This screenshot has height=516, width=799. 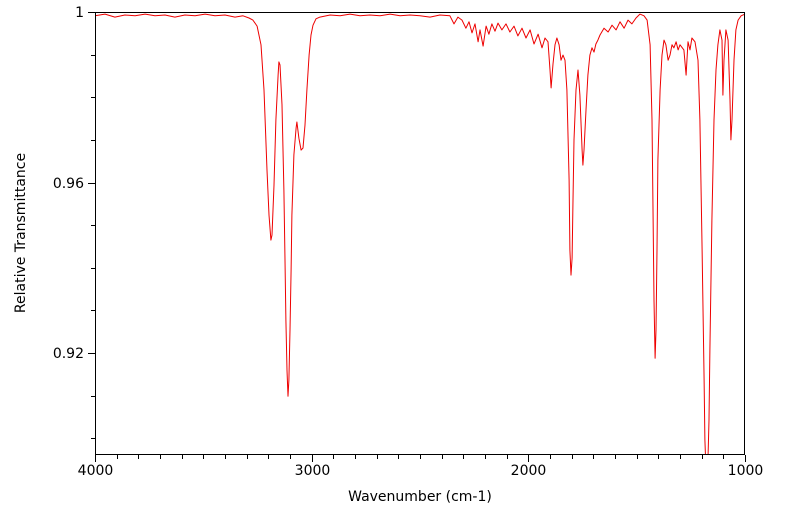 I want to click on y-tick-label: 1, so click(x=79, y=12).